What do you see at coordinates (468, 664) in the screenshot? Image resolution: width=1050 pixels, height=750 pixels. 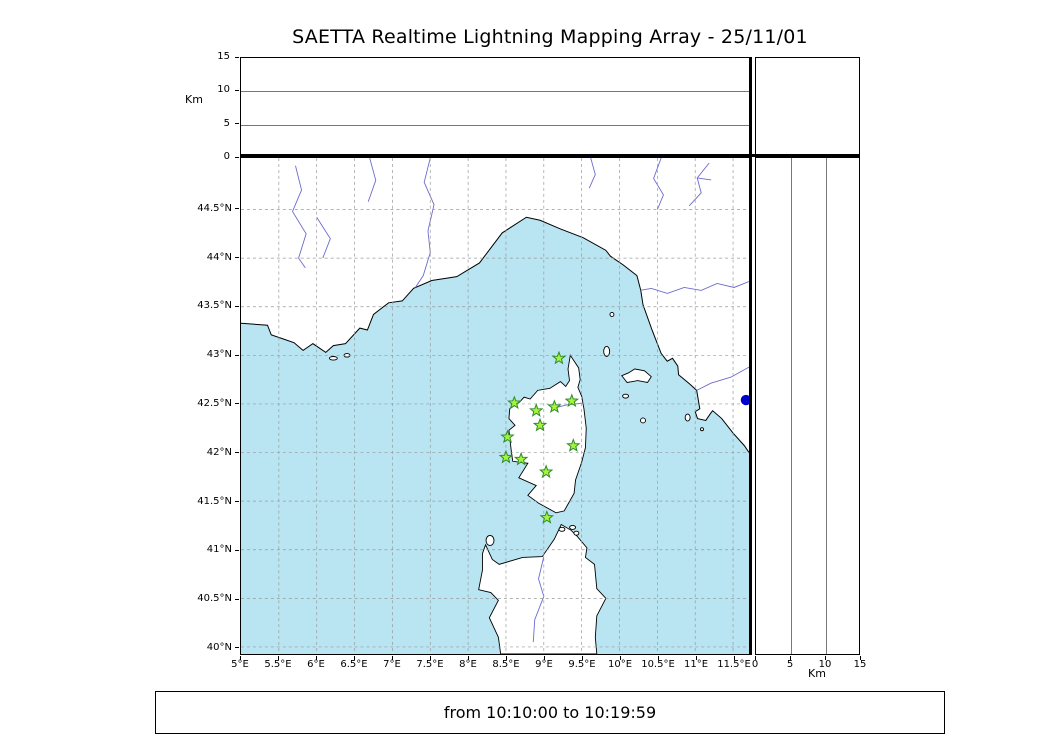 I see `lon-tick-label: 8°E` at bounding box center [468, 664].